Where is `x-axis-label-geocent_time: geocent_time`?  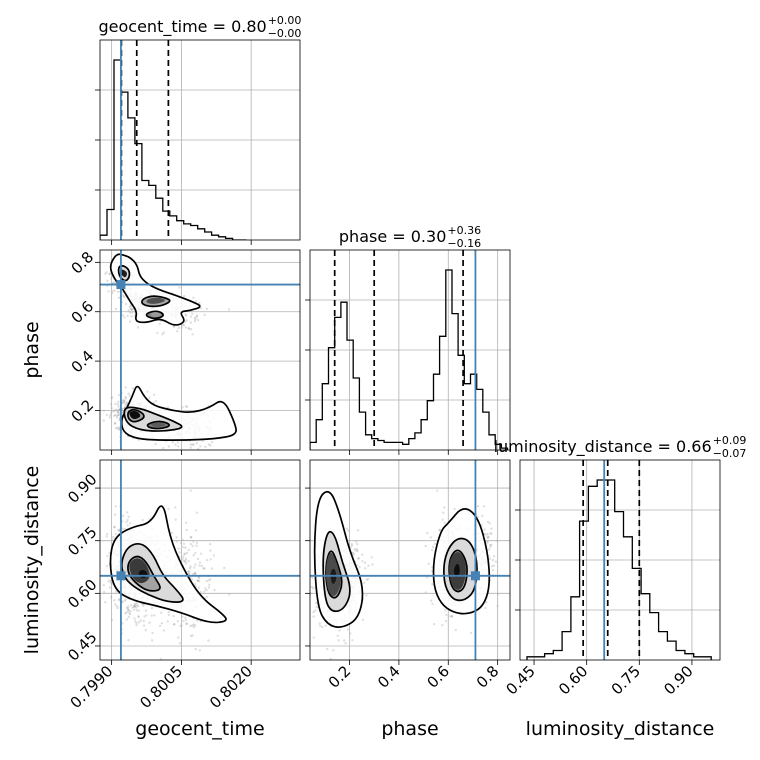
x-axis-label-geocent_time: geocent_time is located at coordinates (199, 729).